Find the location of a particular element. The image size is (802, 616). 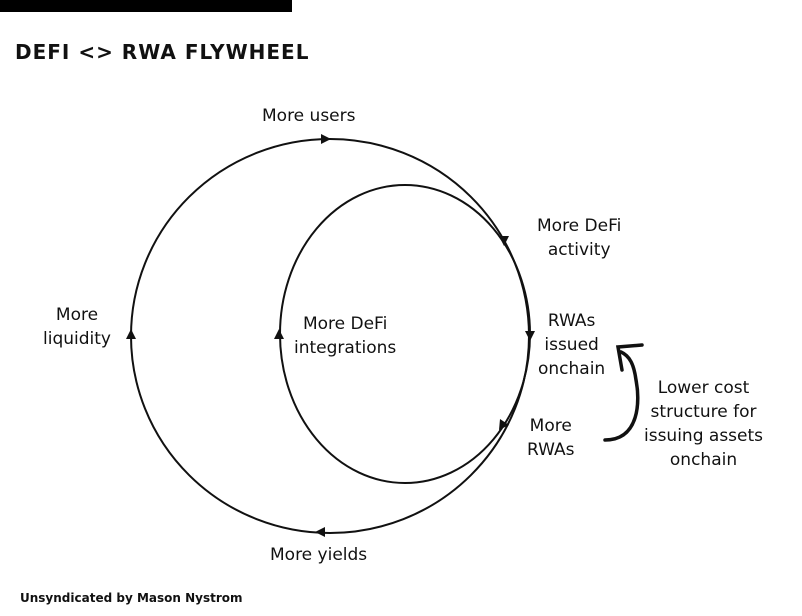

page-title: DEFI <> RWA FLYWHEEL is located at coordinates (162, 52).